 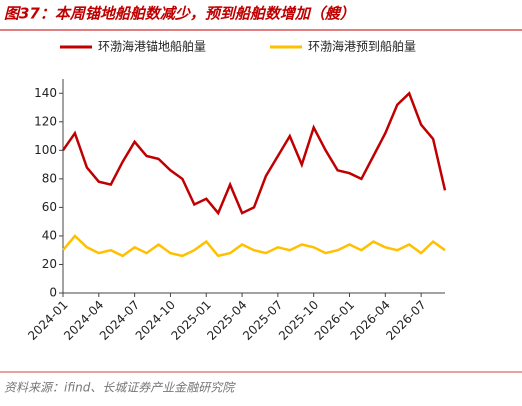 What do you see at coordinates (362, 46) in the screenshot?
I see `legend-label: 环渤海港预到船舶量` at bounding box center [362, 46].